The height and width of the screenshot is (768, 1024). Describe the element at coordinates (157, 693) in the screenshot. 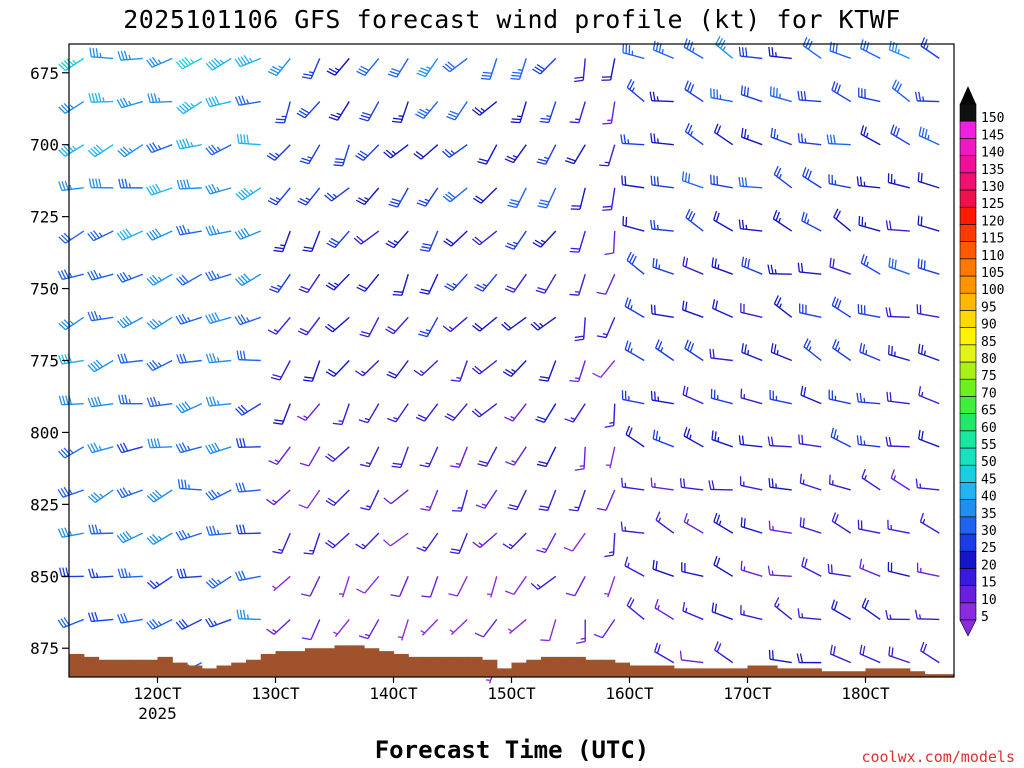

I see `x-tick-label: 12OCT` at that location.